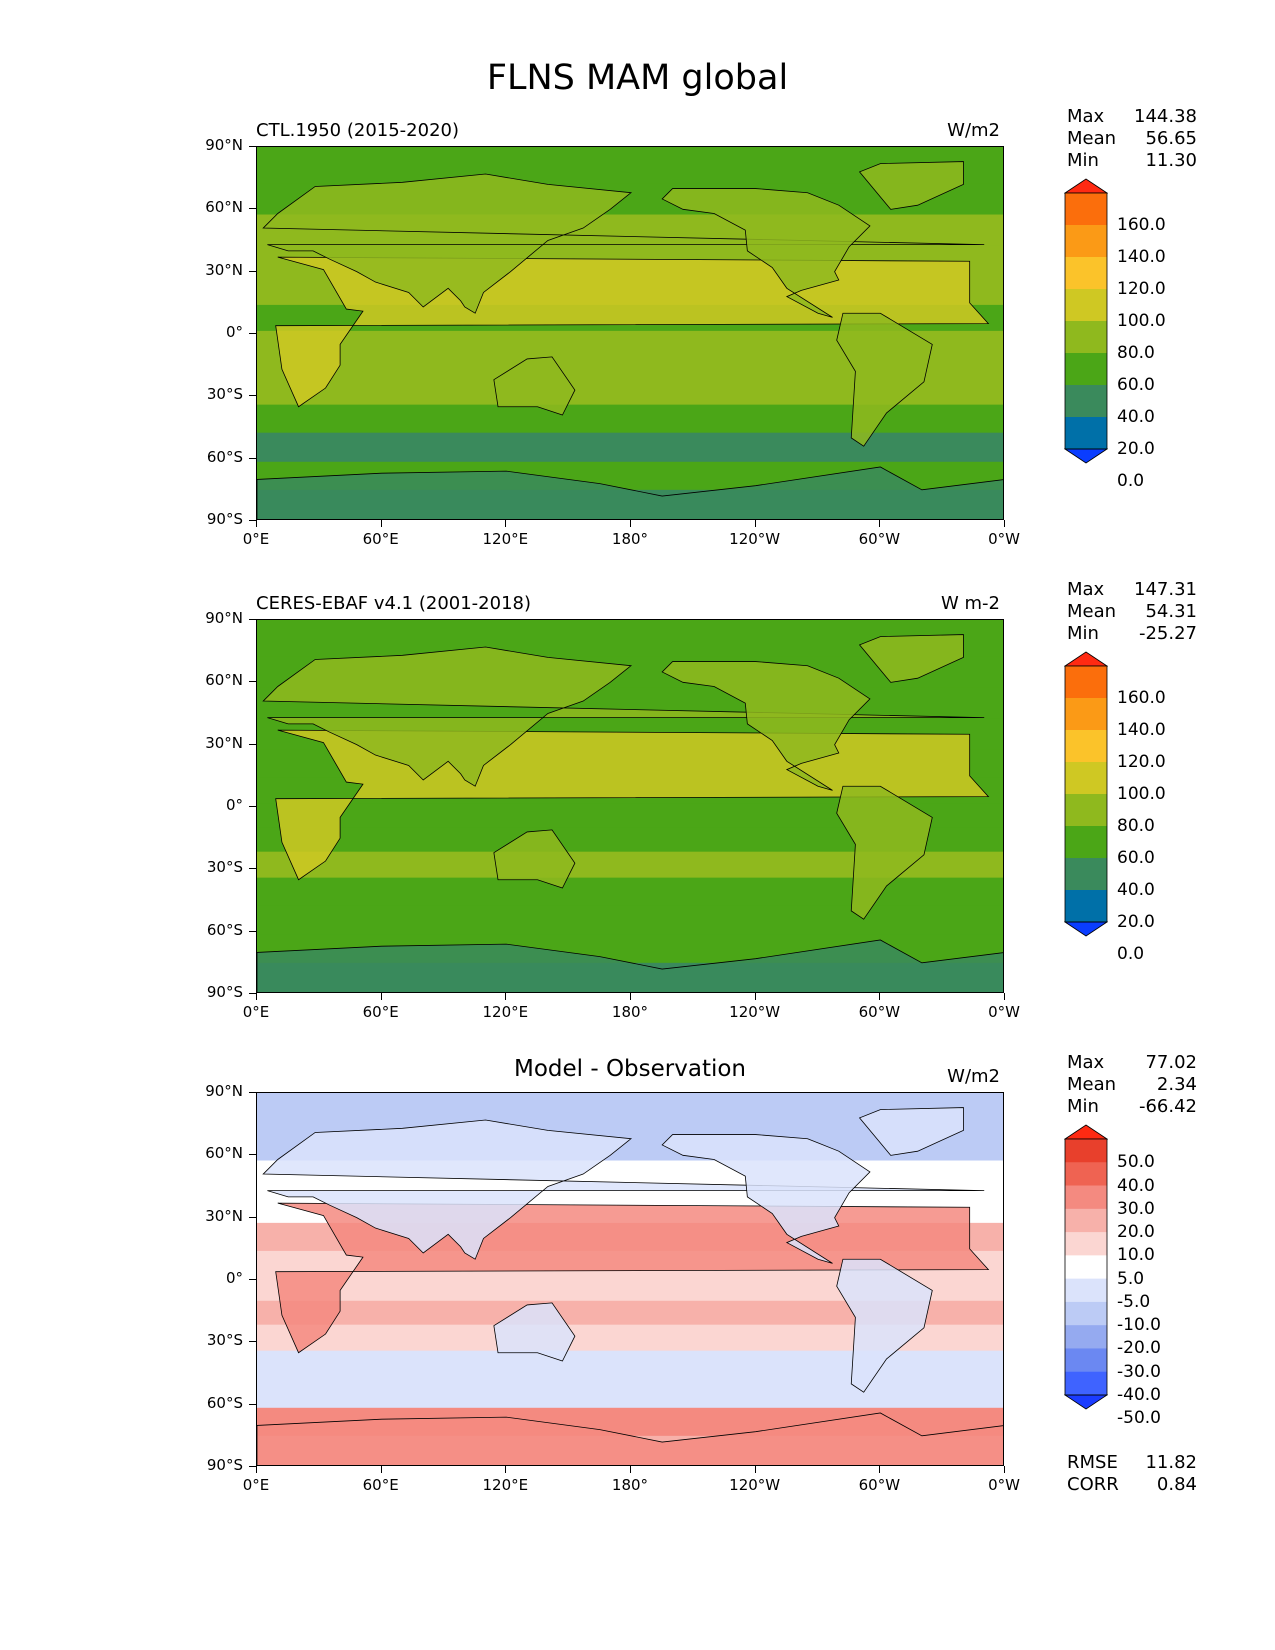 Image resolution: width=1275 pixels, height=1650 pixels. I want to click on stats-box: Max 144.38 Mean 56.65 Min 11.30, so click(1132, 139).